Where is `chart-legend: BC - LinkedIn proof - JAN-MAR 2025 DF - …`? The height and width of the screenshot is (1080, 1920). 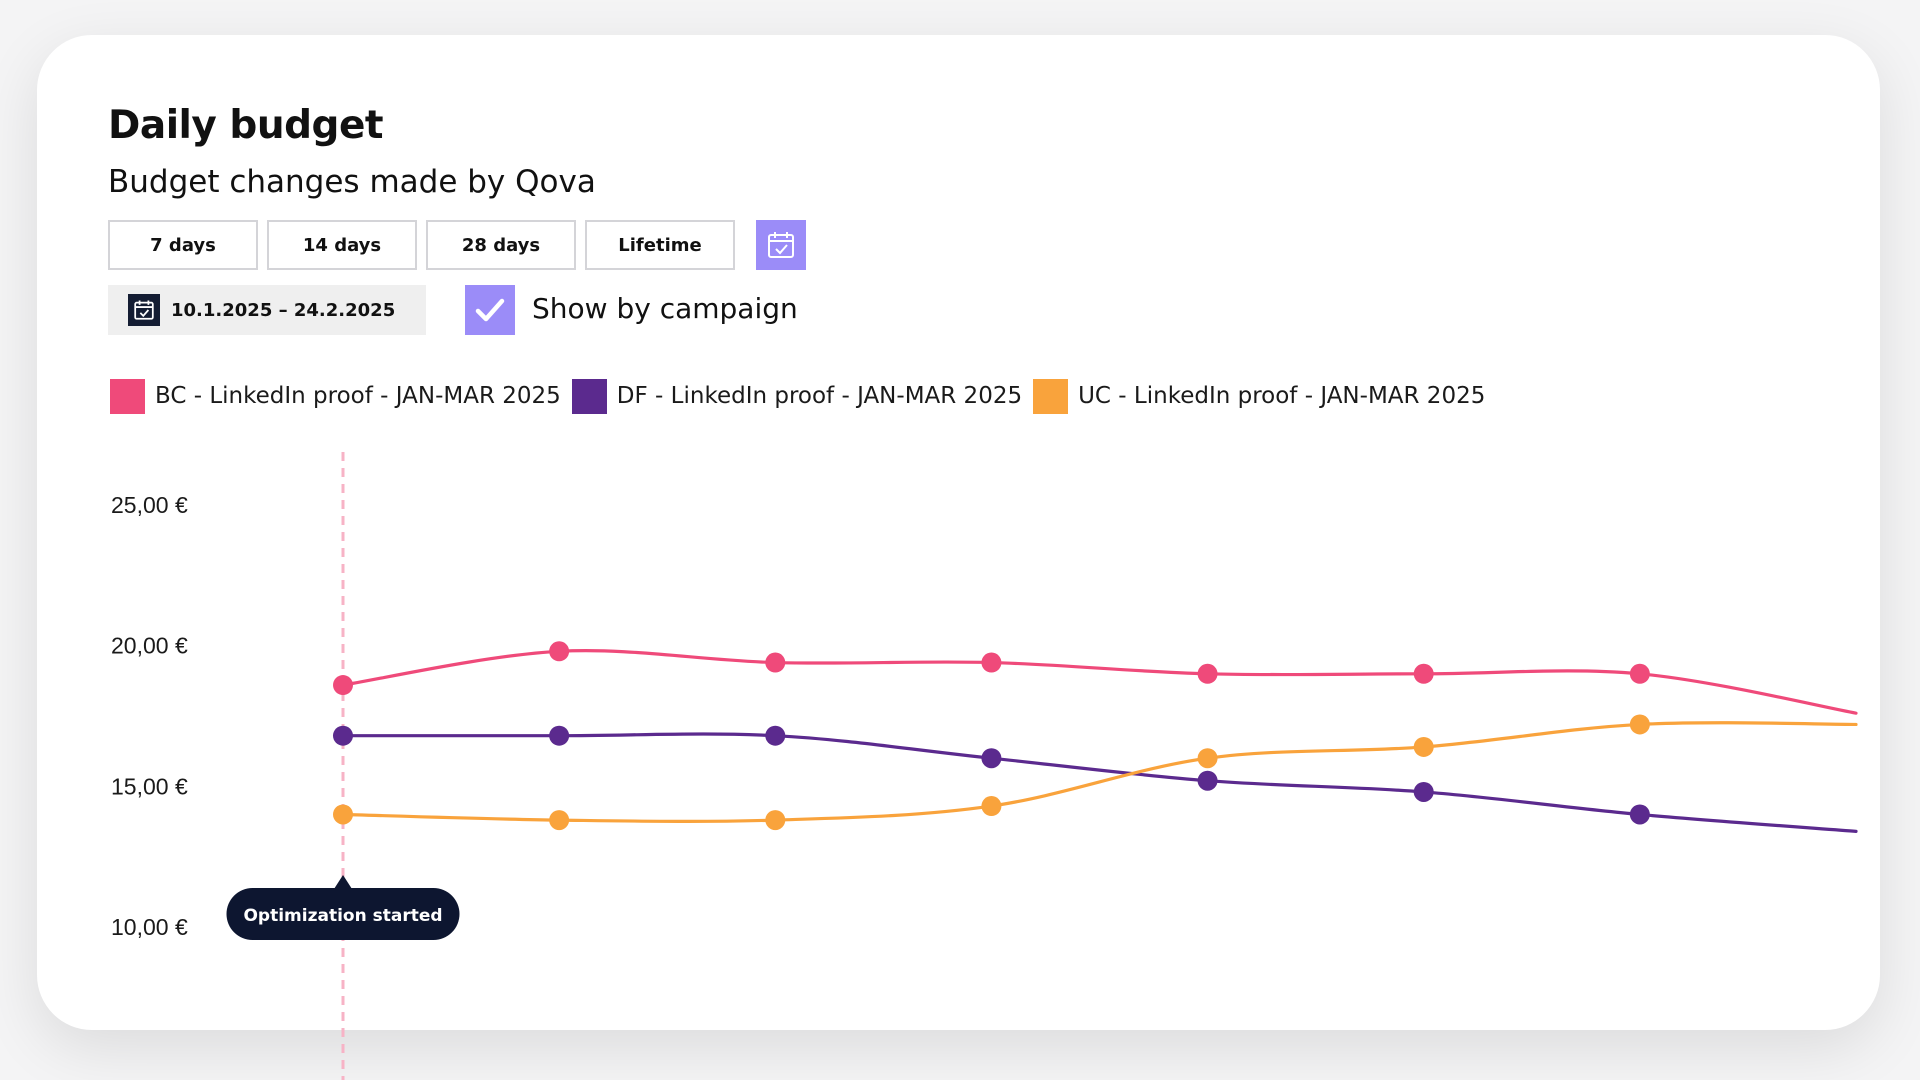
chart-legend: BC - LinkedIn proof - JAN-MAR 2025 DF - … is located at coordinates (803, 396).